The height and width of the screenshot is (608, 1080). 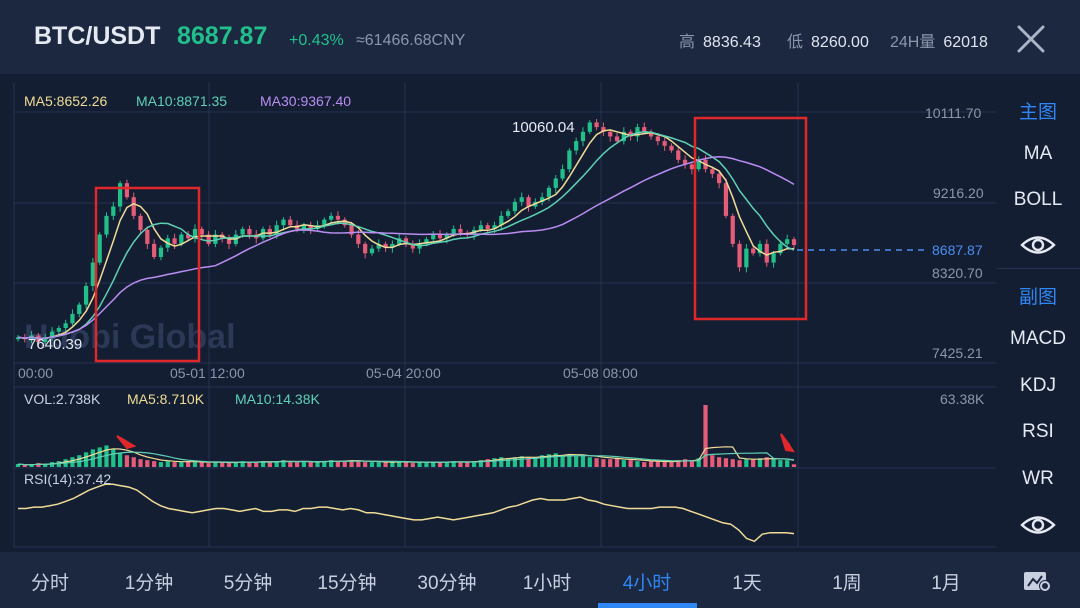 I want to click on close-icon, so click(x=1031, y=39).